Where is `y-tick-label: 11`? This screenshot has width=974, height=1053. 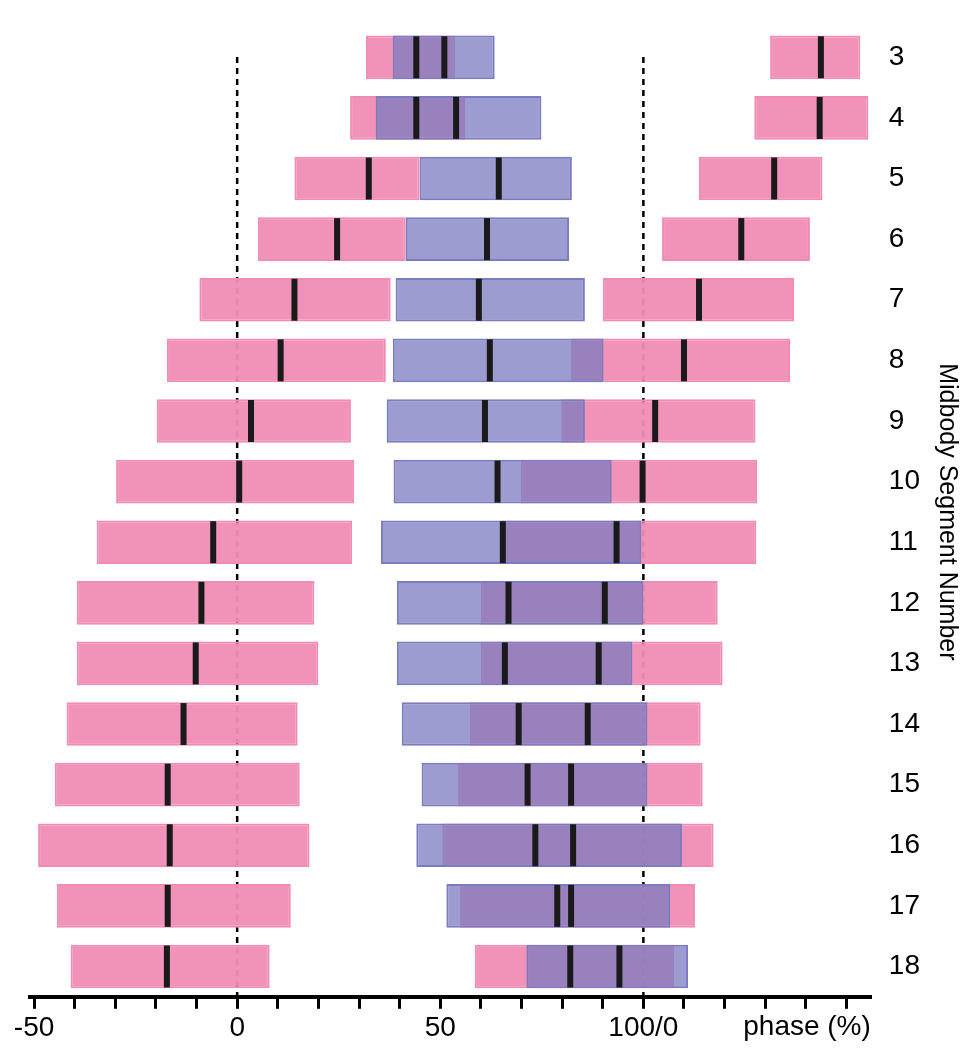
y-tick-label: 11 is located at coordinates (903, 540).